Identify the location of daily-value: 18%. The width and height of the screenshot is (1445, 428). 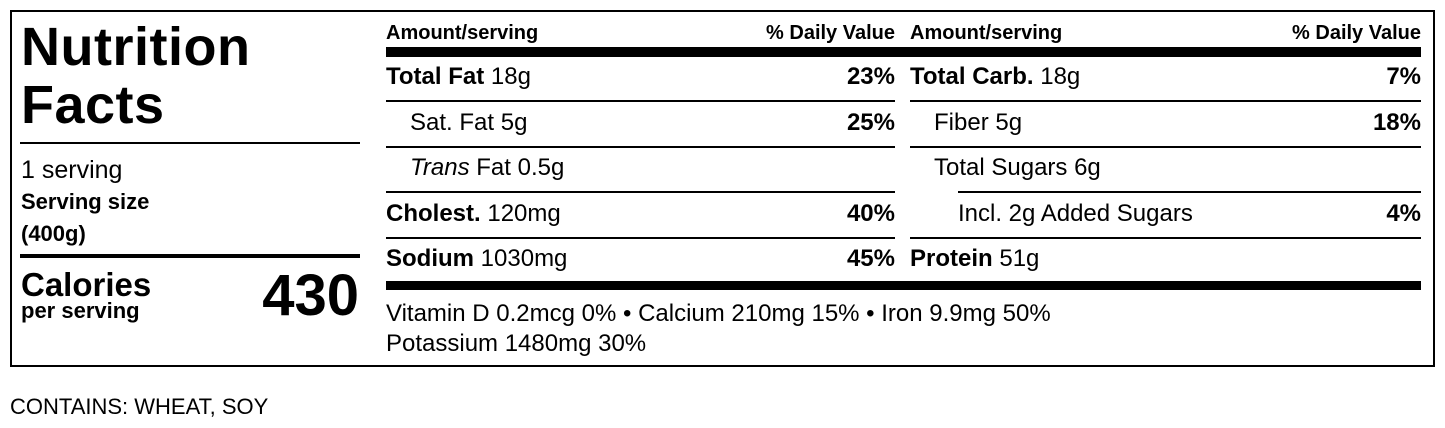
(1396, 122).